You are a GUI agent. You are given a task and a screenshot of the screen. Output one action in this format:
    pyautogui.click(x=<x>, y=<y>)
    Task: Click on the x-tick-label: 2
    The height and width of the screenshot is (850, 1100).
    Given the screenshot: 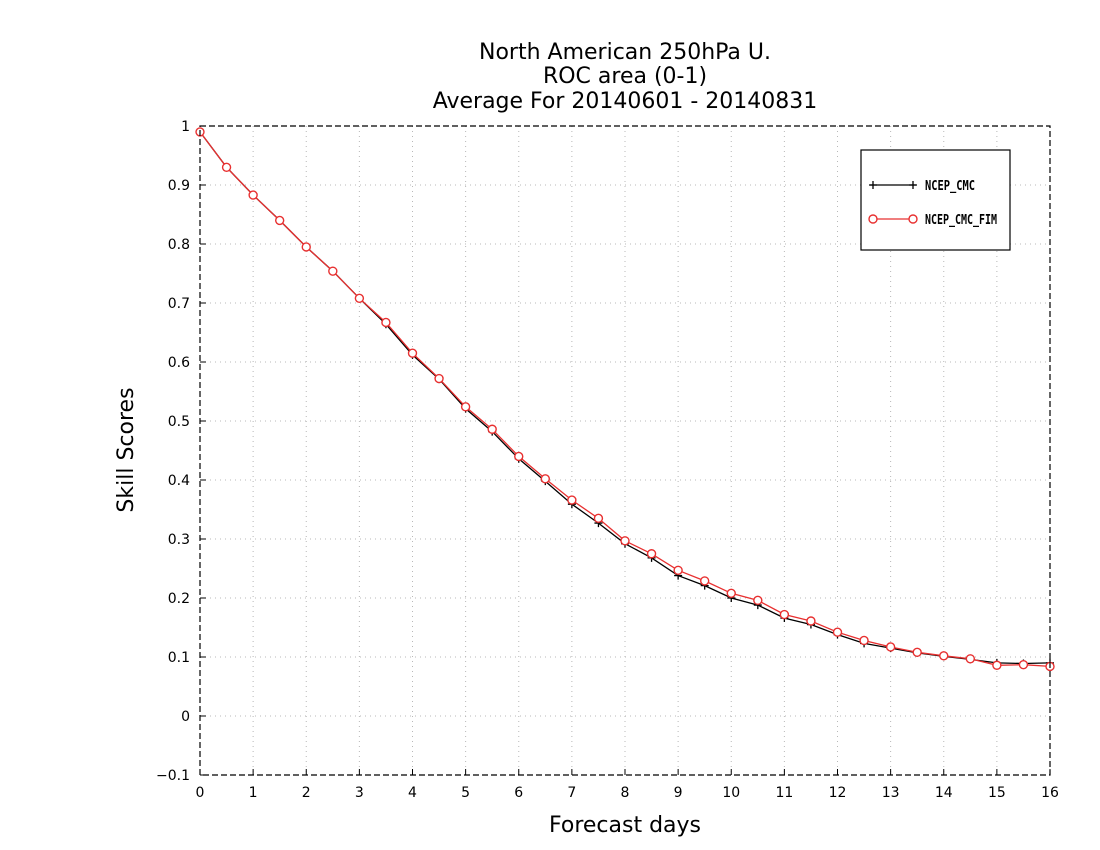 What is the action you would take?
    pyautogui.click(x=306, y=793)
    